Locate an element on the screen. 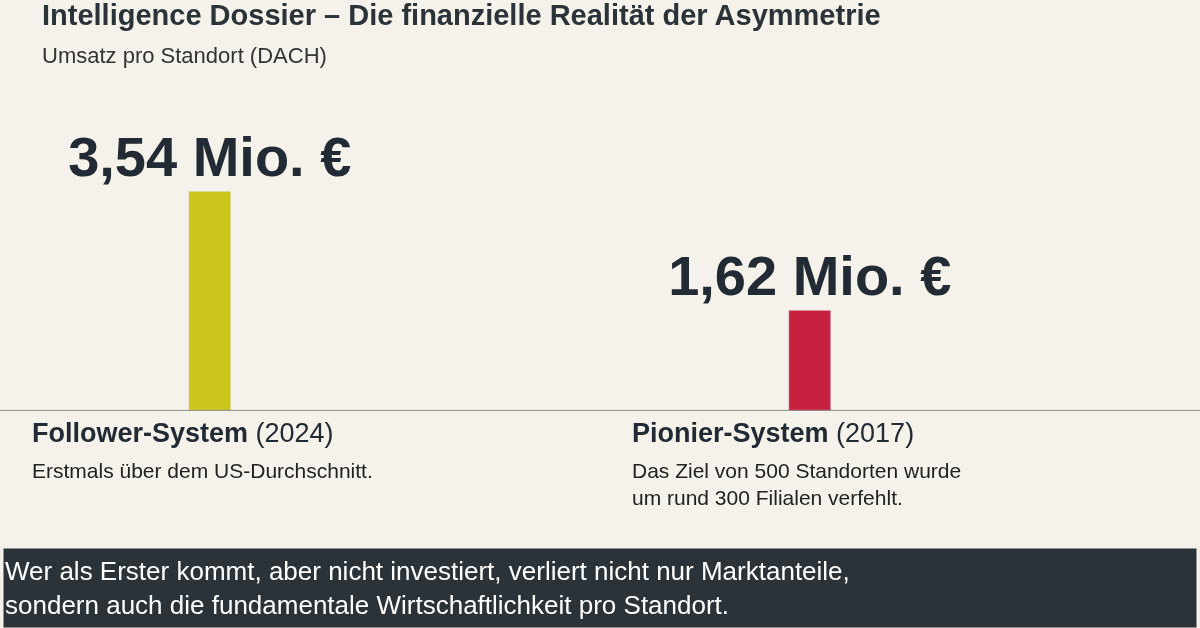 This screenshot has height=628, width=1200. chart-subtitle: Umsatz pro Standort (DACH) is located at coordinates (184, 55).